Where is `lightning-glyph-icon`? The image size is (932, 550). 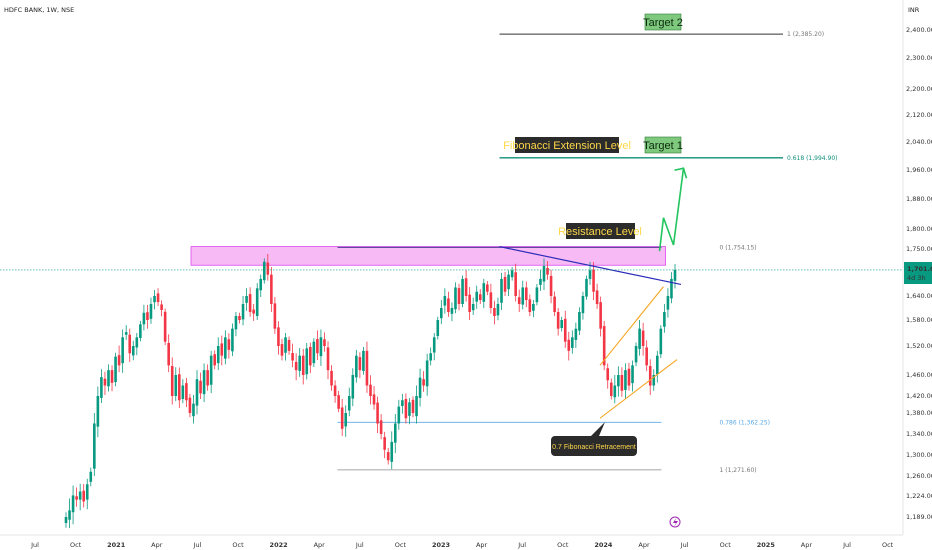 lightning-glyph-icon is located at coordinates (675, 522).